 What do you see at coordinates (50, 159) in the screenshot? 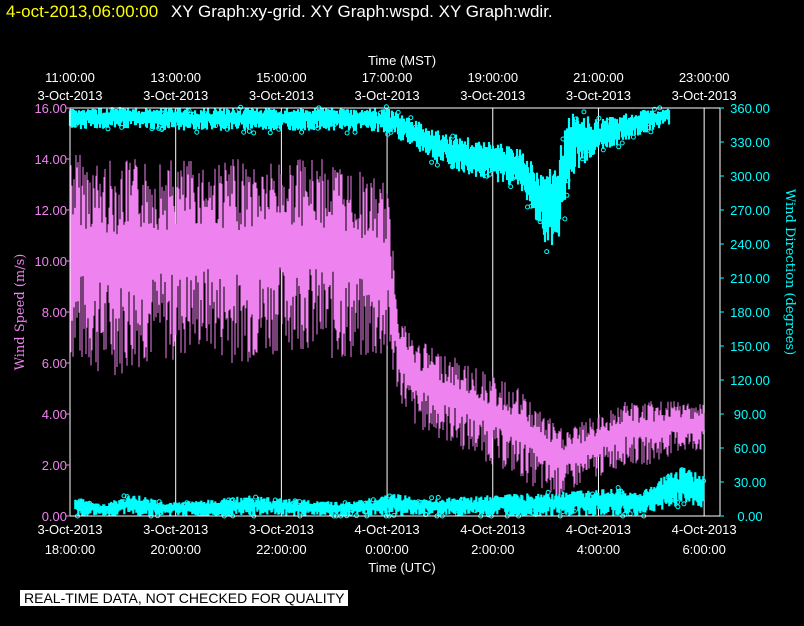
I see `left-tick-label-7: 14.00` at bounding box center [50, 159].